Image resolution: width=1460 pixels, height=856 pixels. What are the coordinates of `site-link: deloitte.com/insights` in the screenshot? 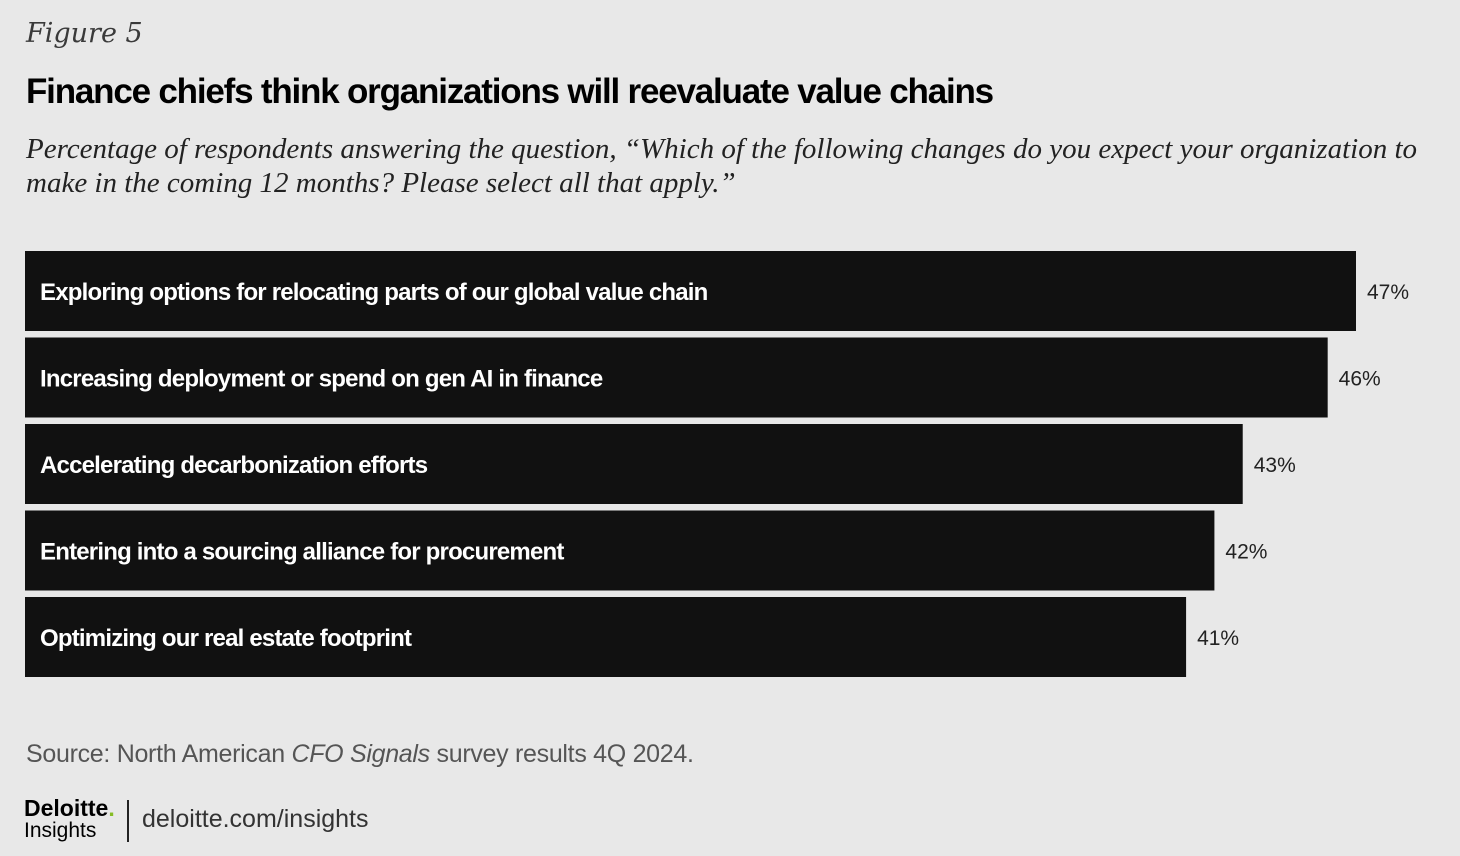 It's located at (255, 819).